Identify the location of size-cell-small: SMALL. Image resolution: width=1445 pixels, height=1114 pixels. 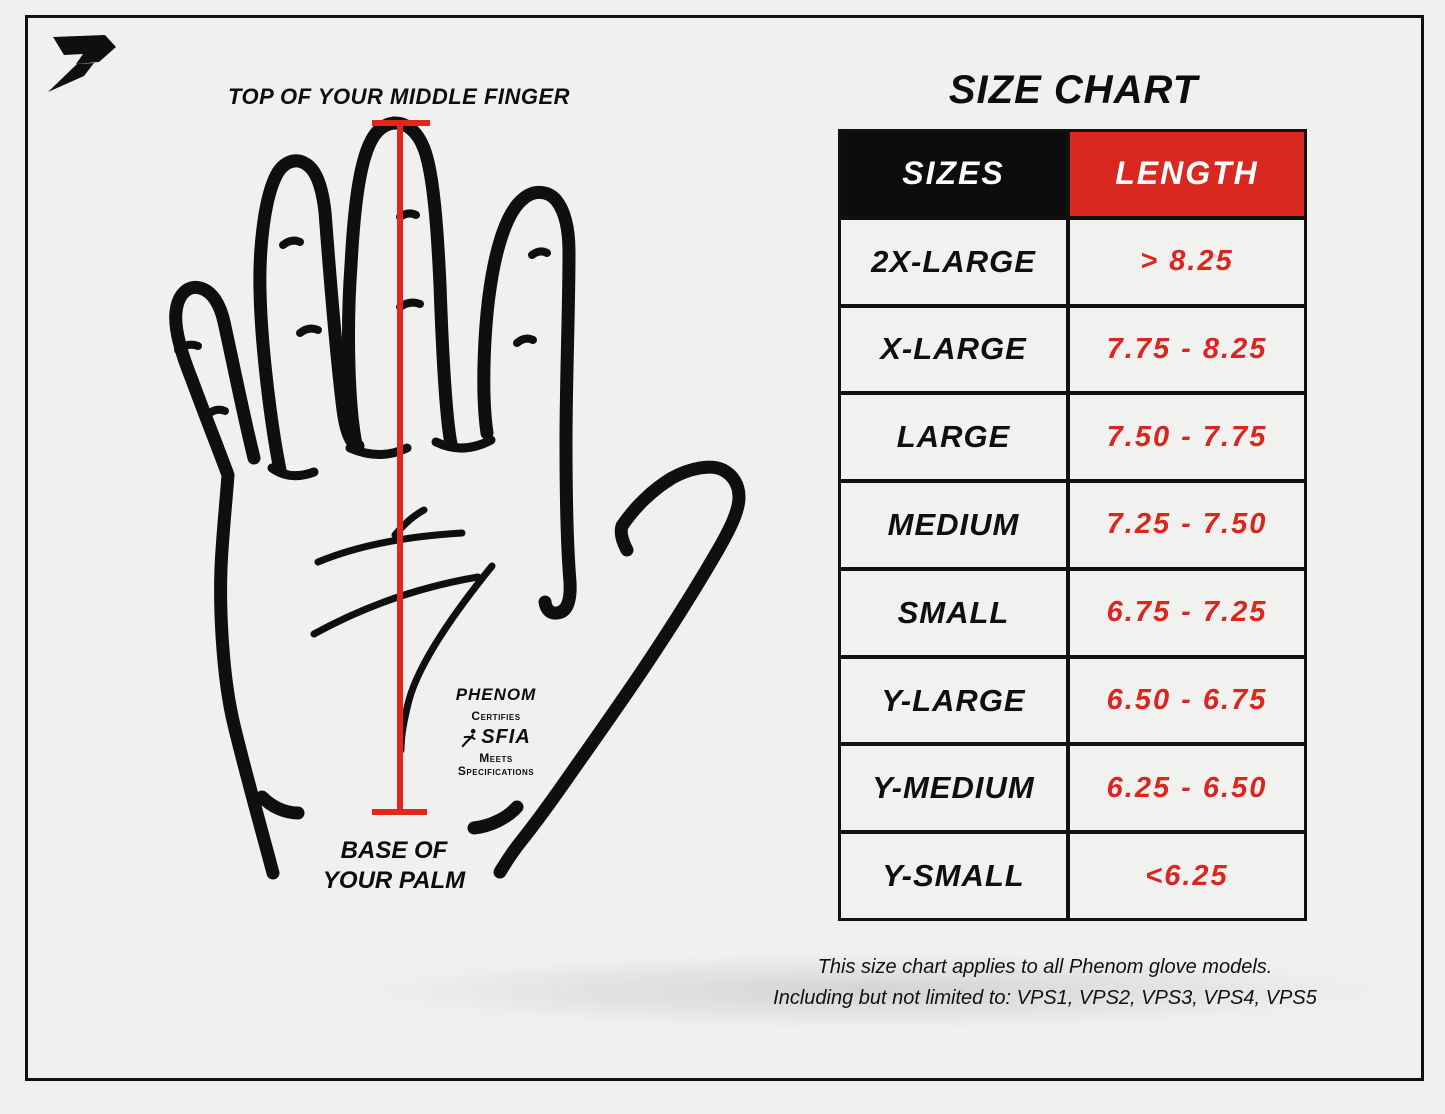
(953, 612).